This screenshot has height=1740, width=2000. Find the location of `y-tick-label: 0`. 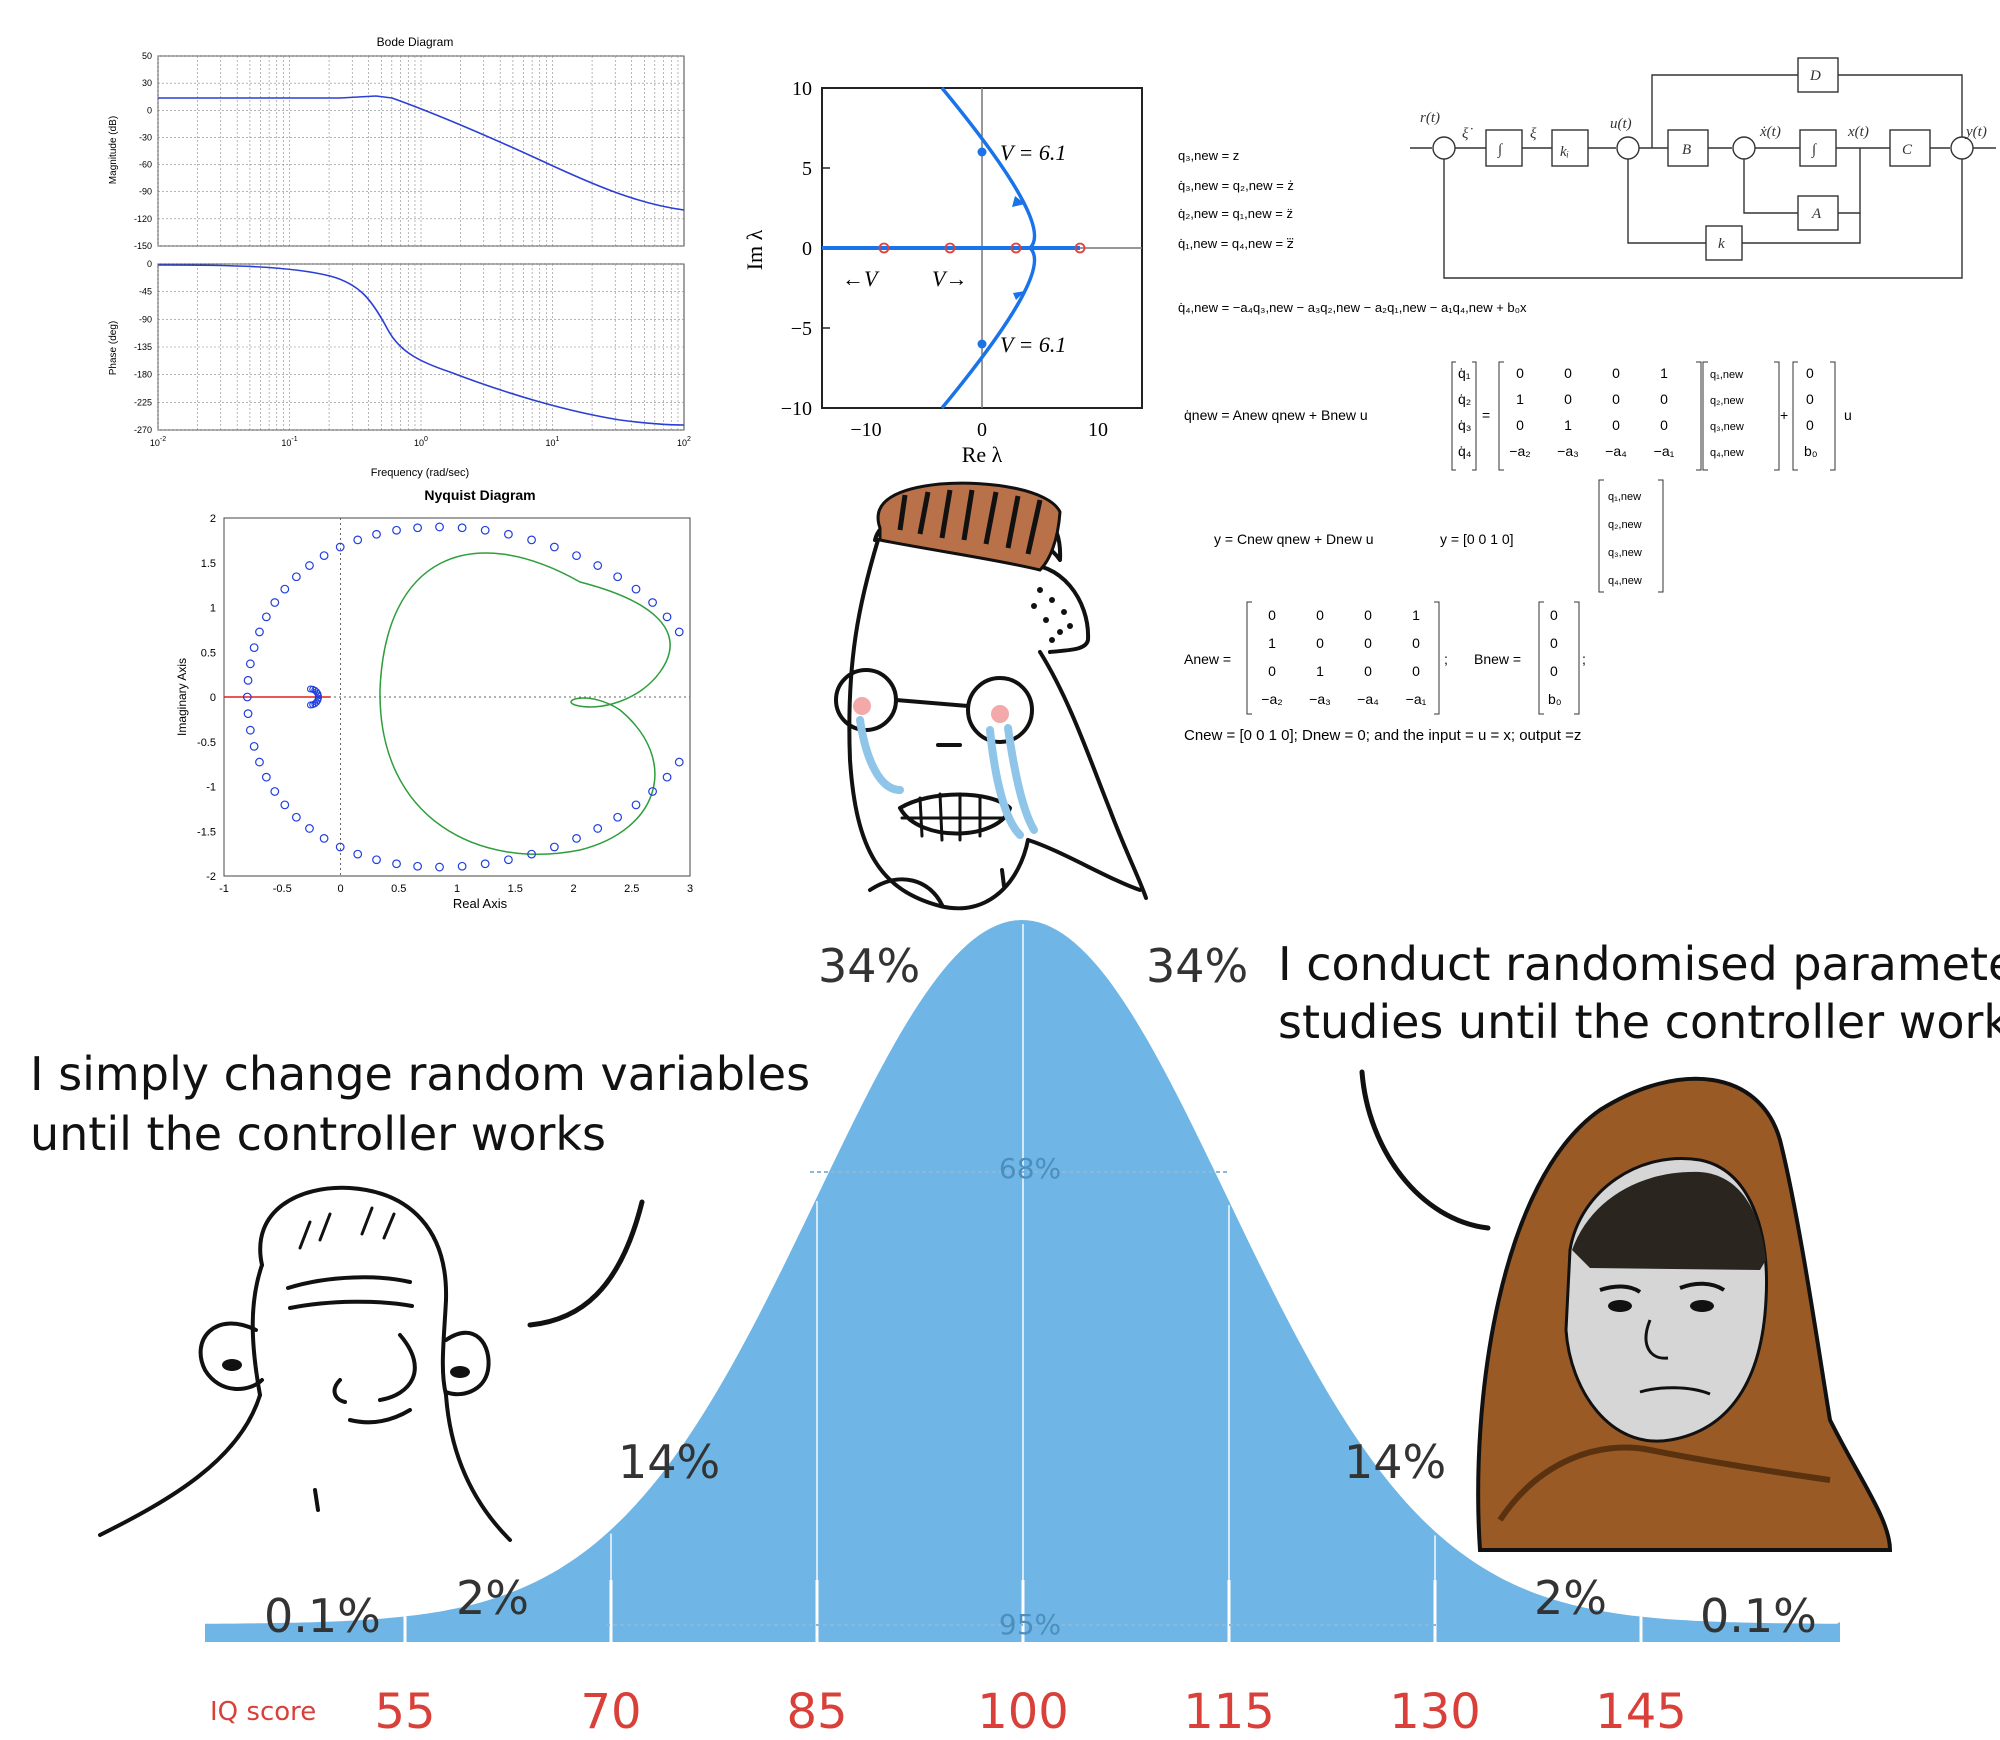

y-tick-label: 0 is located at coordinates (807, 249).